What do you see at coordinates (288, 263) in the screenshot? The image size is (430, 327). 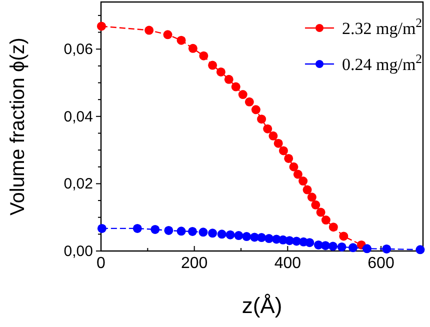 I see `x-tick-label: 400` at bounding box center [288, 263].